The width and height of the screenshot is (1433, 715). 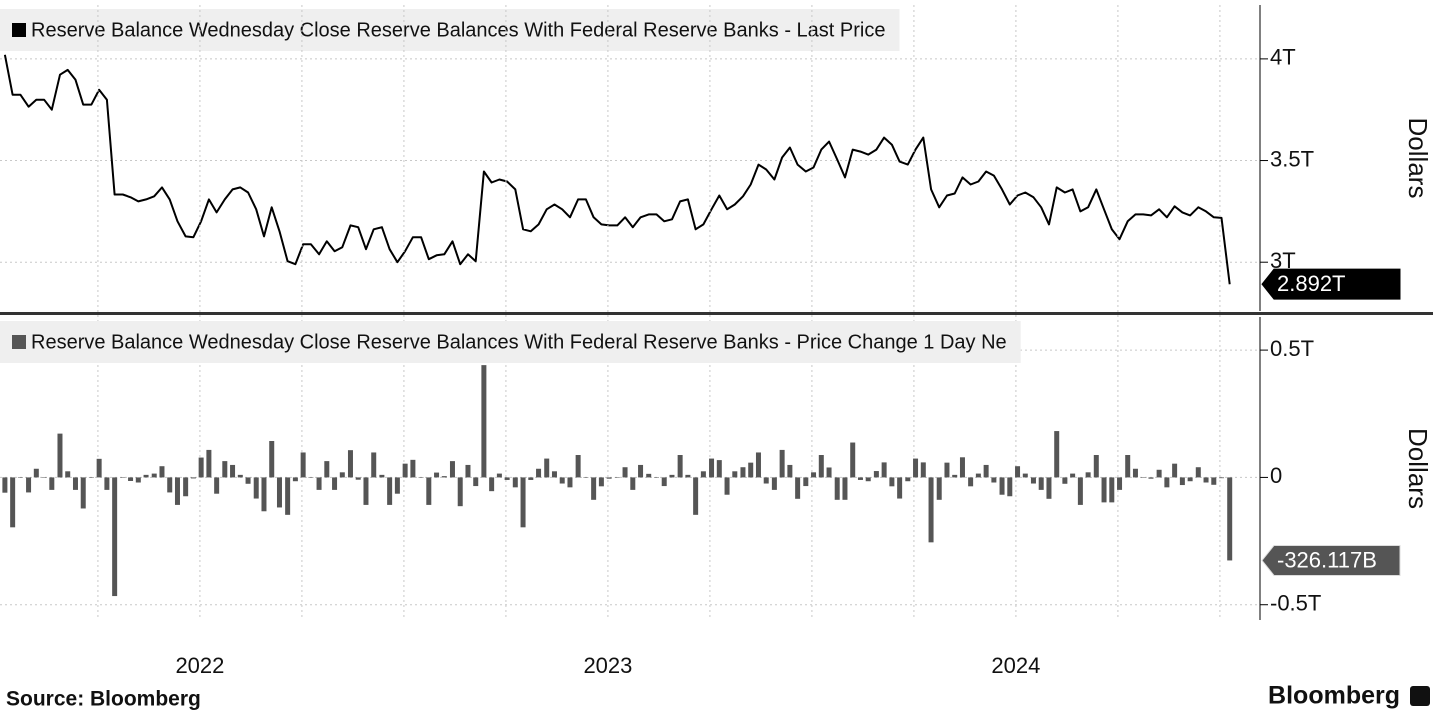 I want to click on source-note: Source: Bloomberg, so click(x=103, y=699).